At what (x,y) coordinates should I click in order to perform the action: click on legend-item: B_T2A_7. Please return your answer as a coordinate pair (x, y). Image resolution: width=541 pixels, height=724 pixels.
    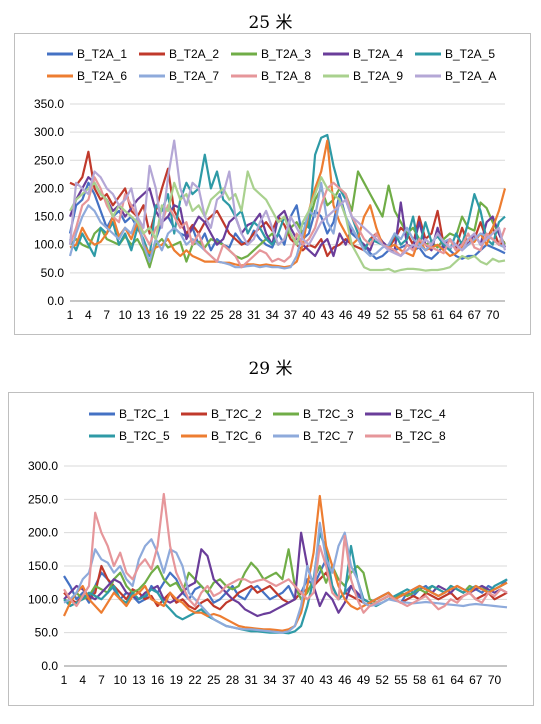
    Looking at the image, I should click on (179, 76).